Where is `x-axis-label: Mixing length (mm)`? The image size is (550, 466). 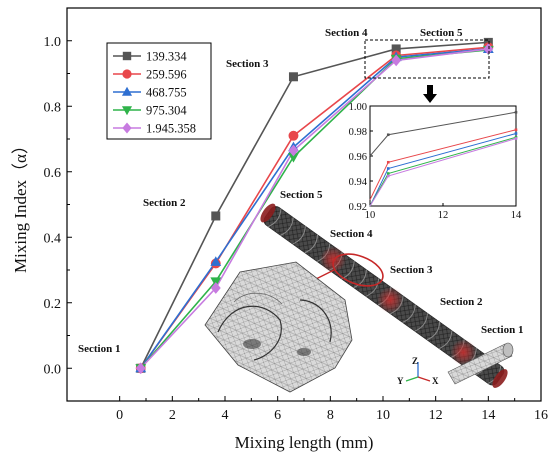 x-axis-label: Mixing length (mm) is located at coordinates (304, 442).